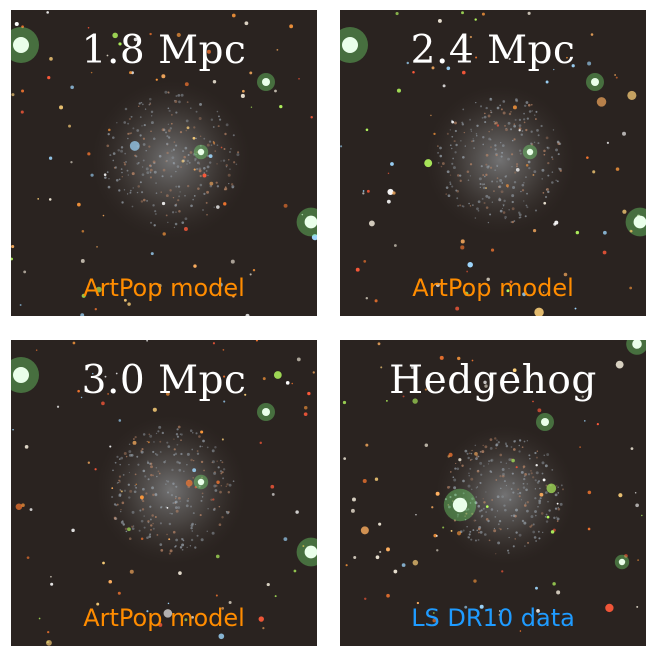 This screenshot has height=646, width=647. Describe the element at coordinates (493, 380) in the screenshot. I see `panel-title: Hedgehog` at that location.